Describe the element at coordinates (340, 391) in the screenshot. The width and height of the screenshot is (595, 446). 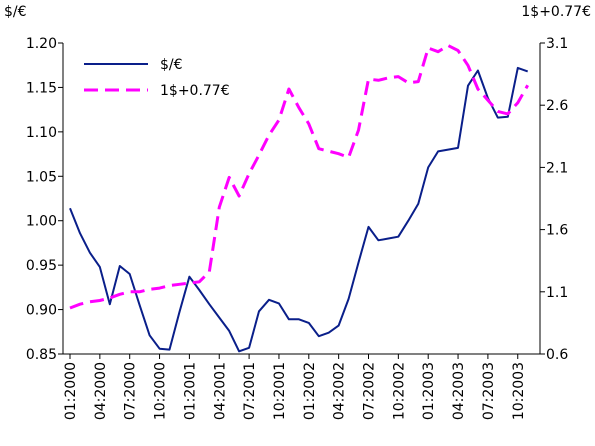
I see `x-tick-label: 04:2002` at that location.